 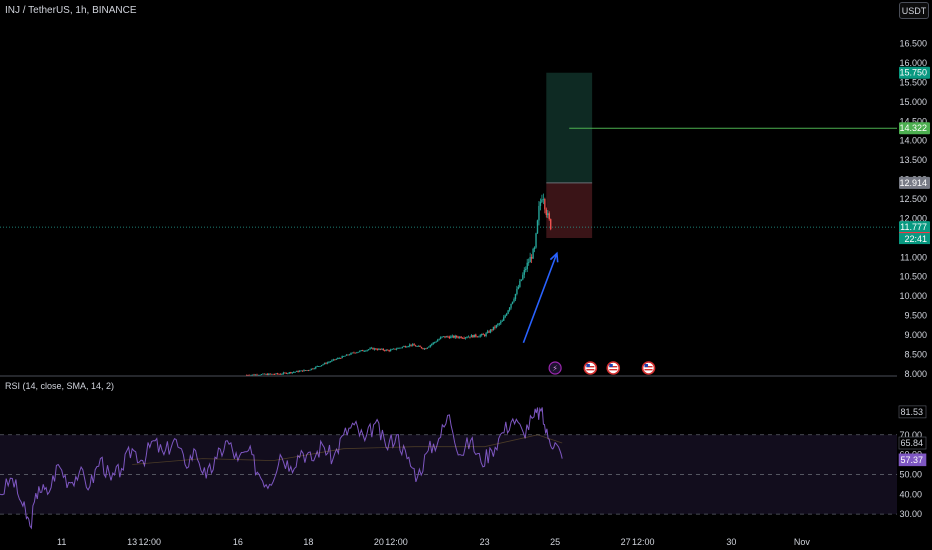 I want to click on price-tick-label: 14.000, so click(x=913, y=141).